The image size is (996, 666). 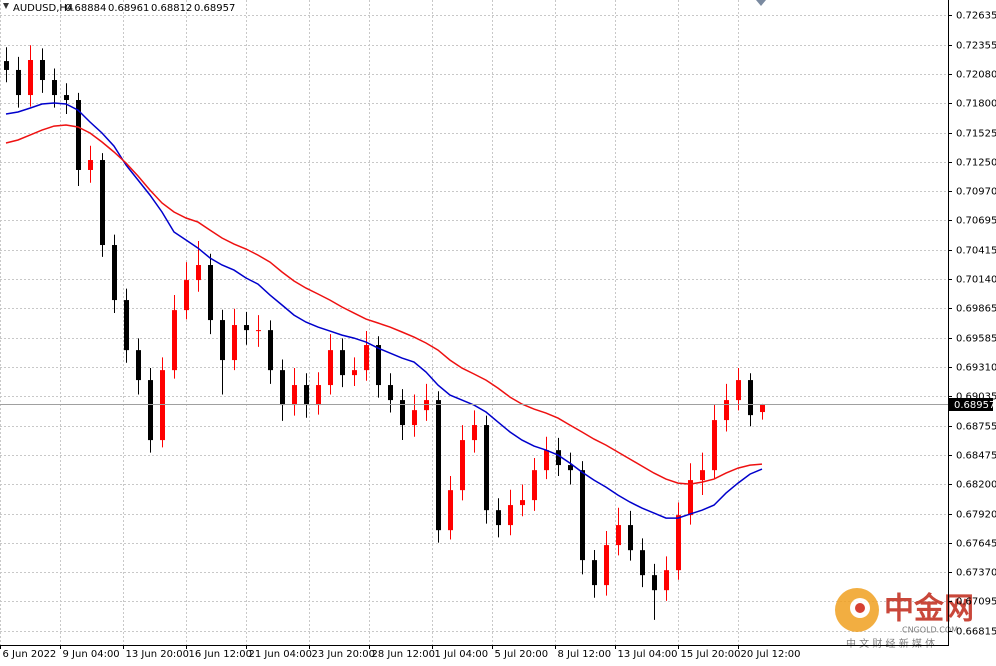 I want to click on y-tick-label: 0.67645, so click(x=976, y=544).